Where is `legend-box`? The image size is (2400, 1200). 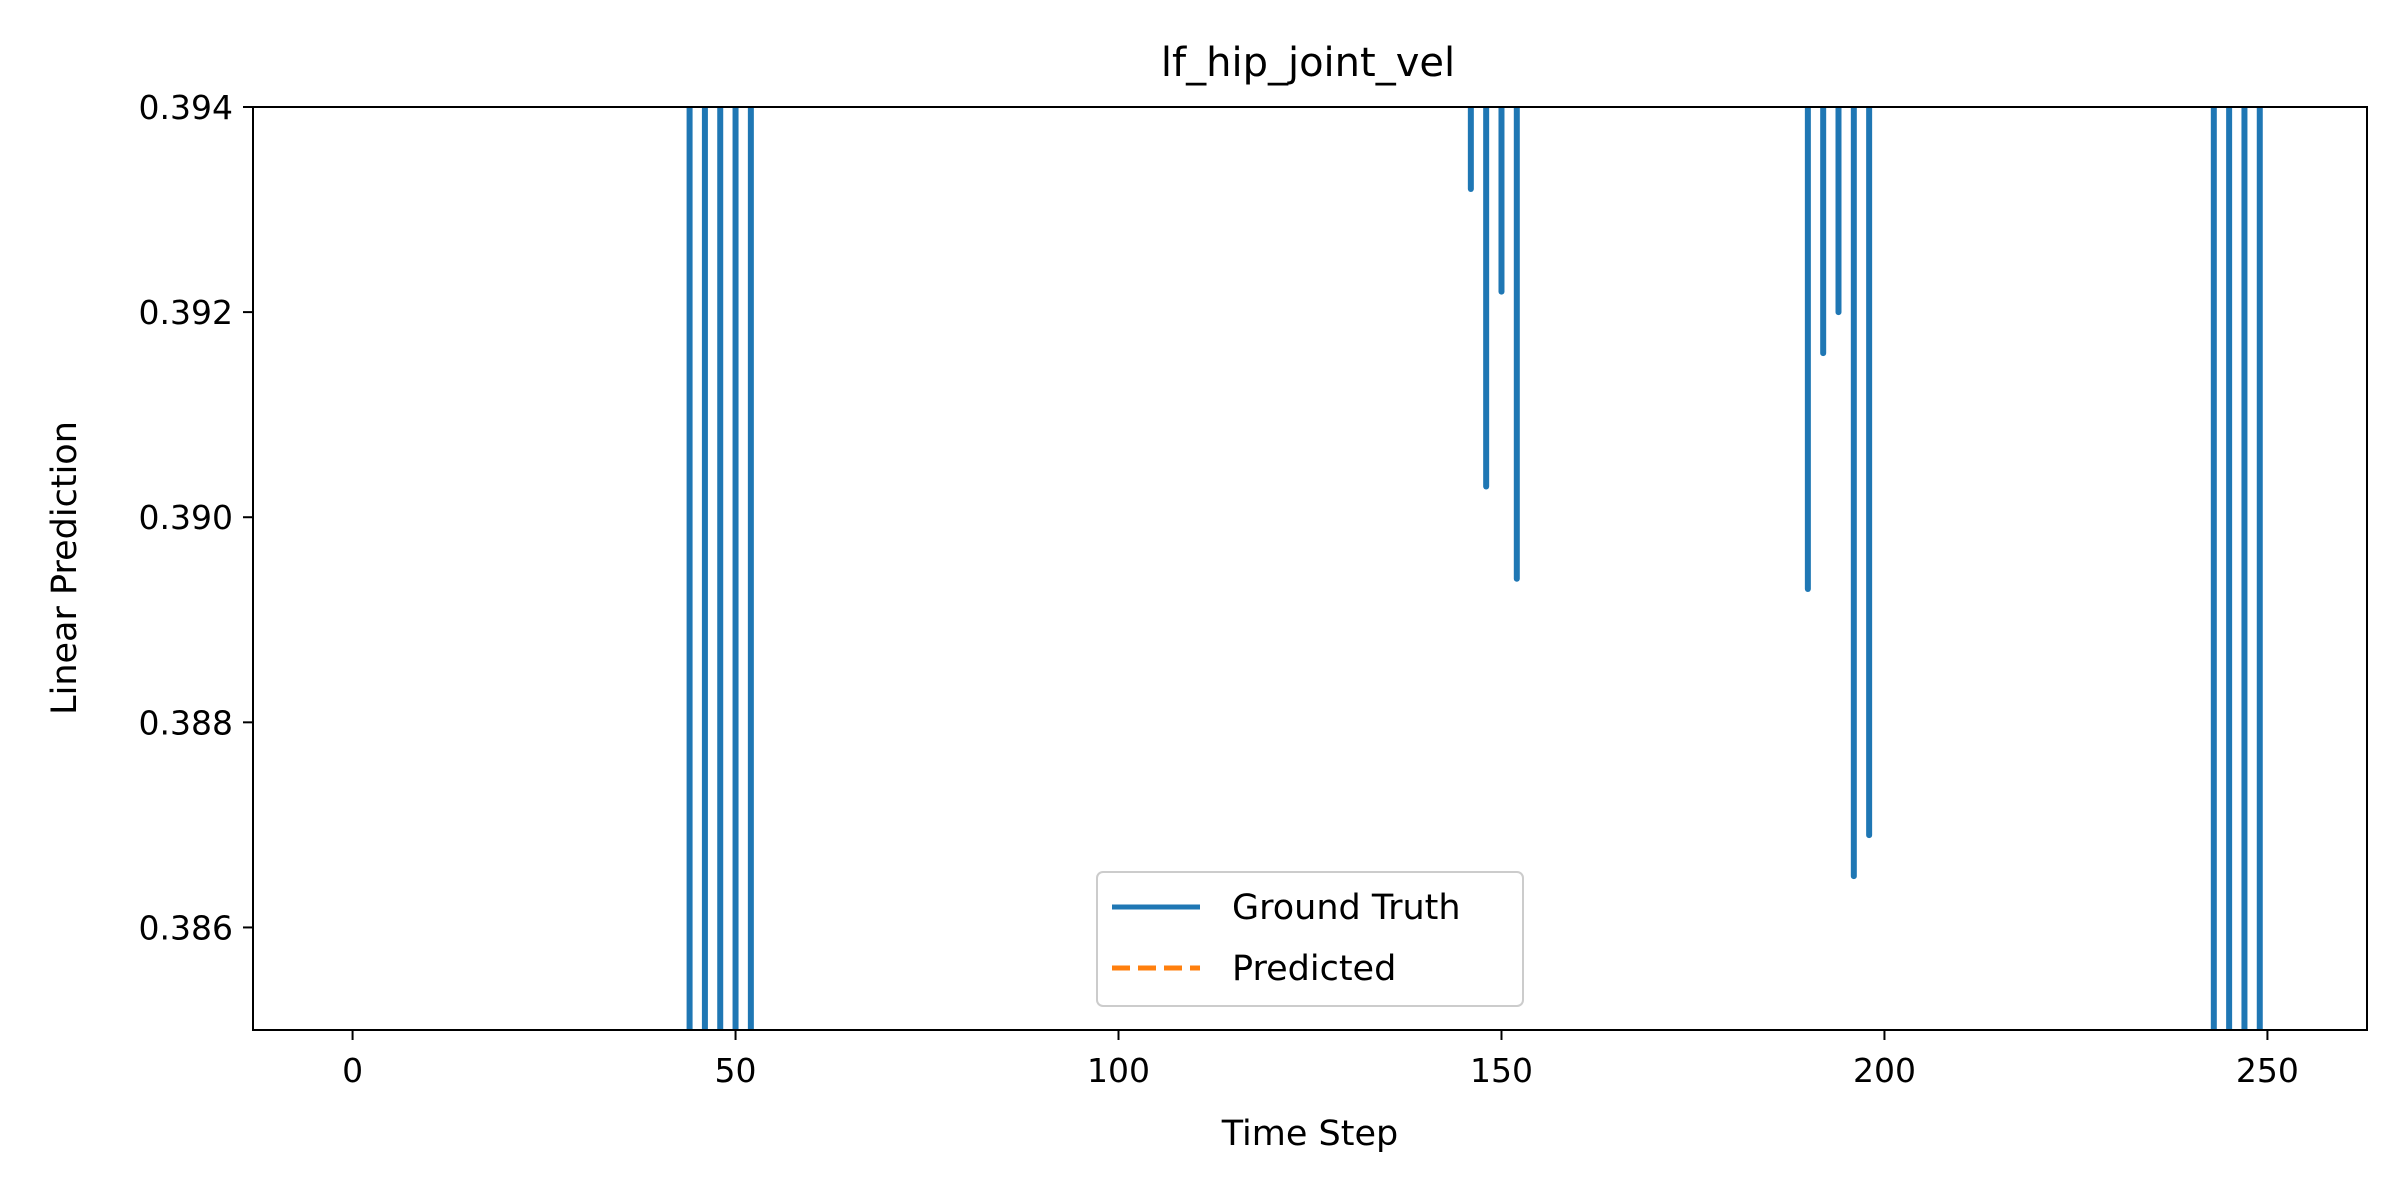 legend-box is located at coordinates (1310, 939).